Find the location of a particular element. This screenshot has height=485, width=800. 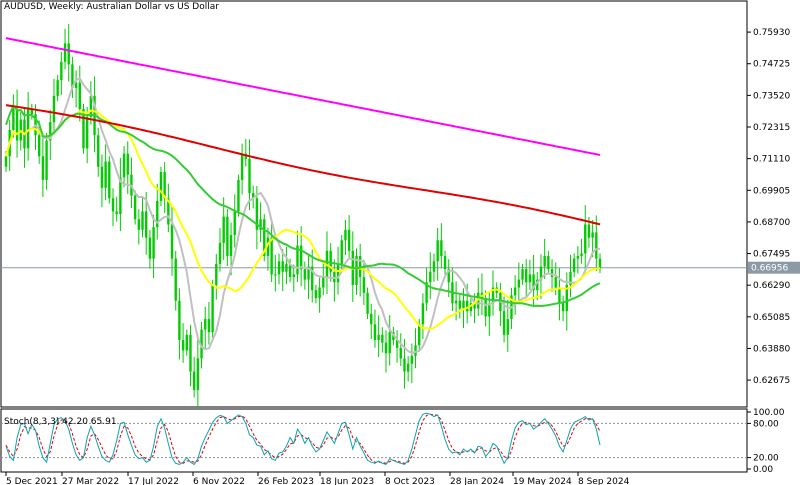

y-tick-label: 0.67495 is located at coordinates (771, 255).